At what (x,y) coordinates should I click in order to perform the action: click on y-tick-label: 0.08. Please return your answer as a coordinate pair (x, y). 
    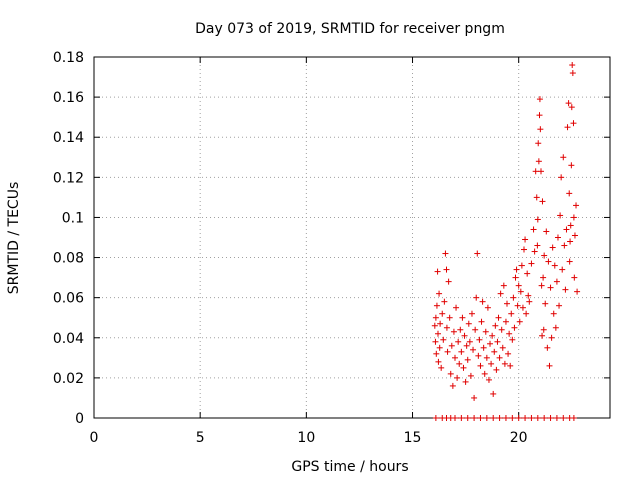
    Looking at the image, I should click on (68, 259).